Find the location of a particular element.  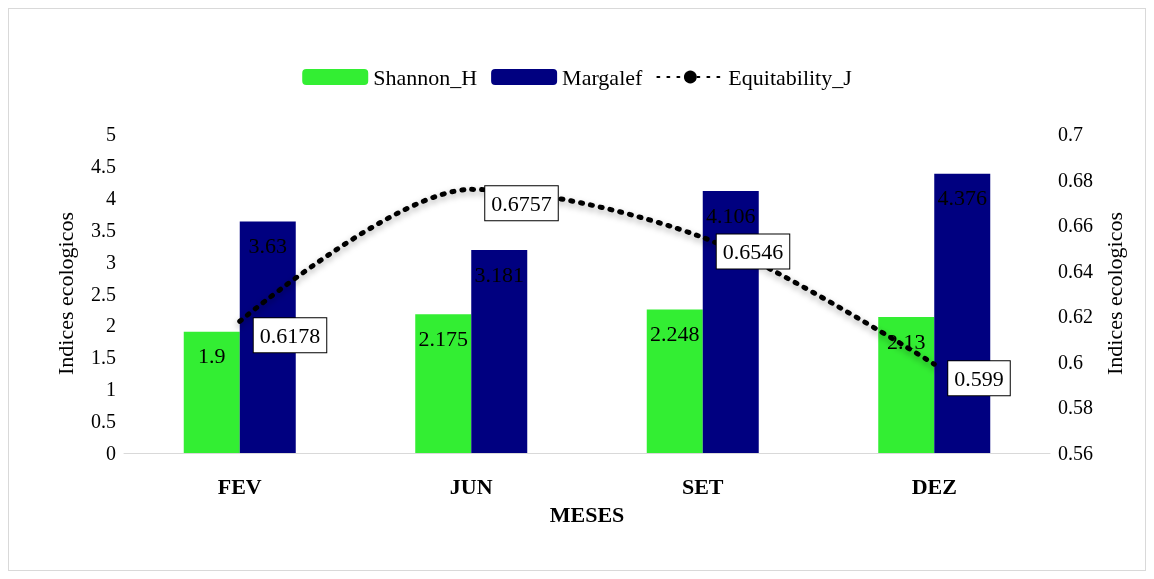

y2-tick-label: 0.66 is located at coordinates (1075, 225).